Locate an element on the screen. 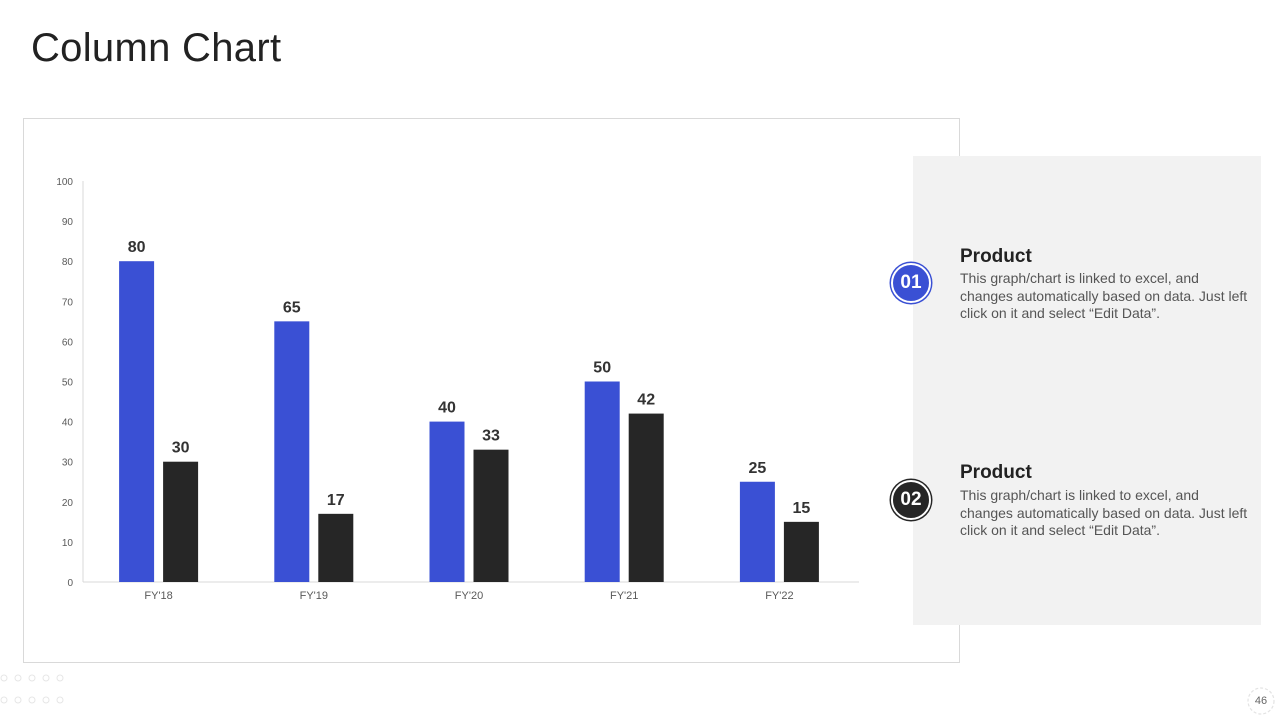 This screenshot has height=720, width=1280. gear-icon is located at coordinates (1261, 701).